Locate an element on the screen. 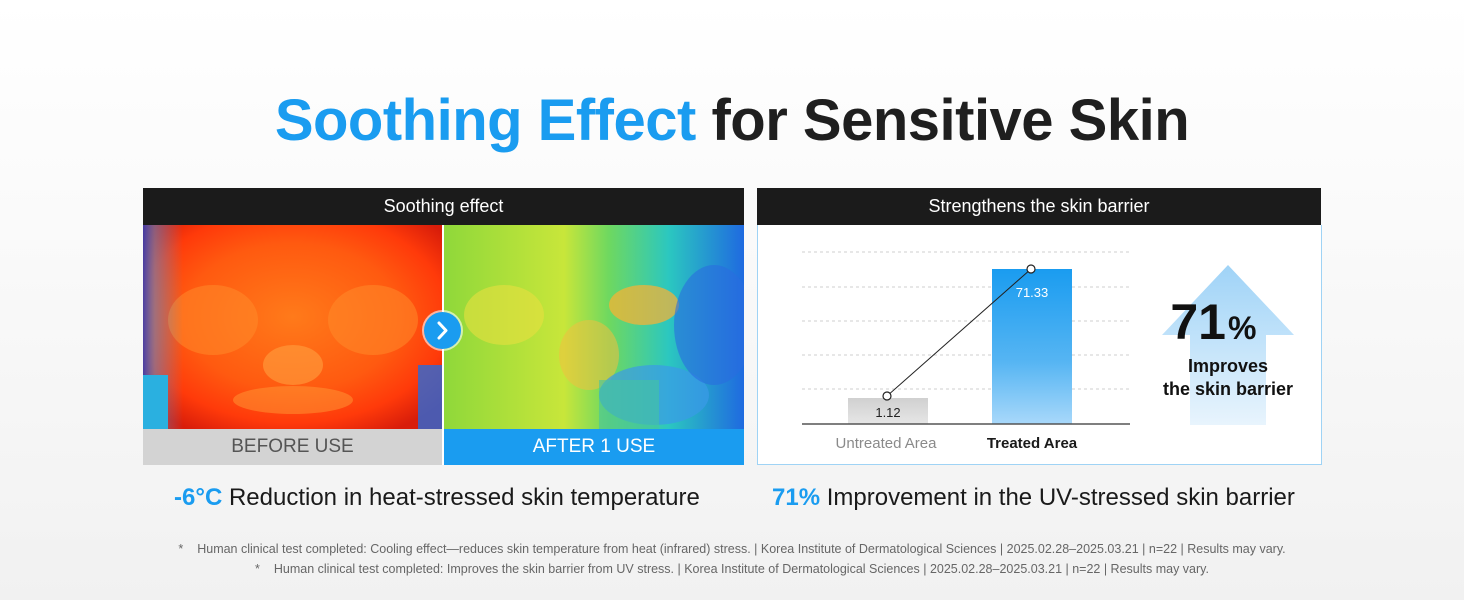 The height and width of the screenshot is (600, 1464). big-stat-number: 71 is located at coordinates (1198, 322).